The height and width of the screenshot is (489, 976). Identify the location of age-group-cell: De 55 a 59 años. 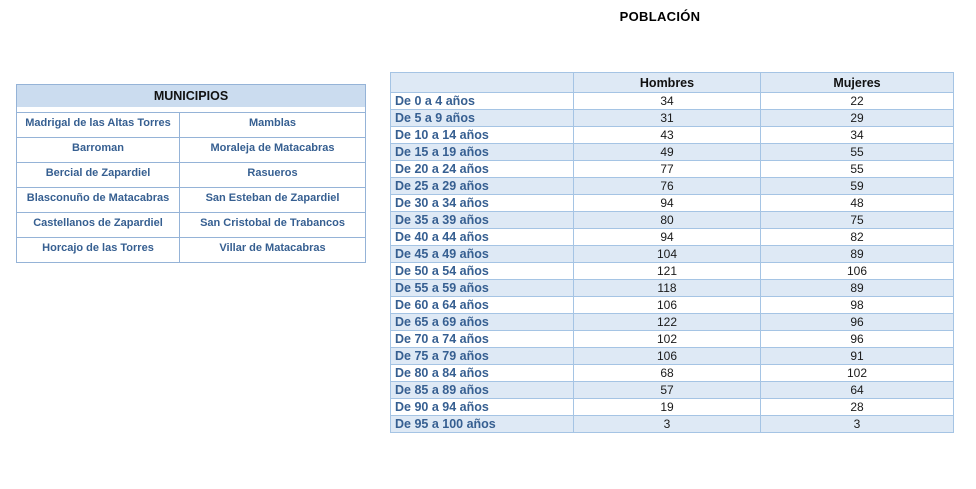
(482, 288).